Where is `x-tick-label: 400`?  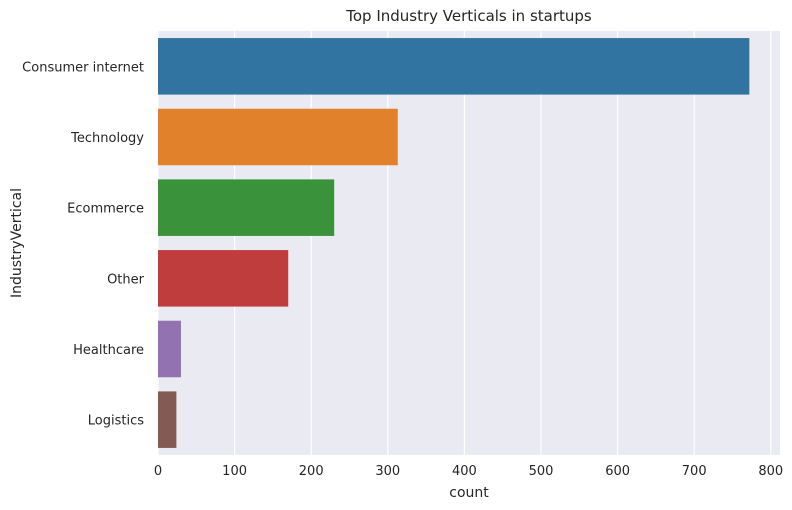 x-tick-label: 400 is located at coordinates (464, 471).